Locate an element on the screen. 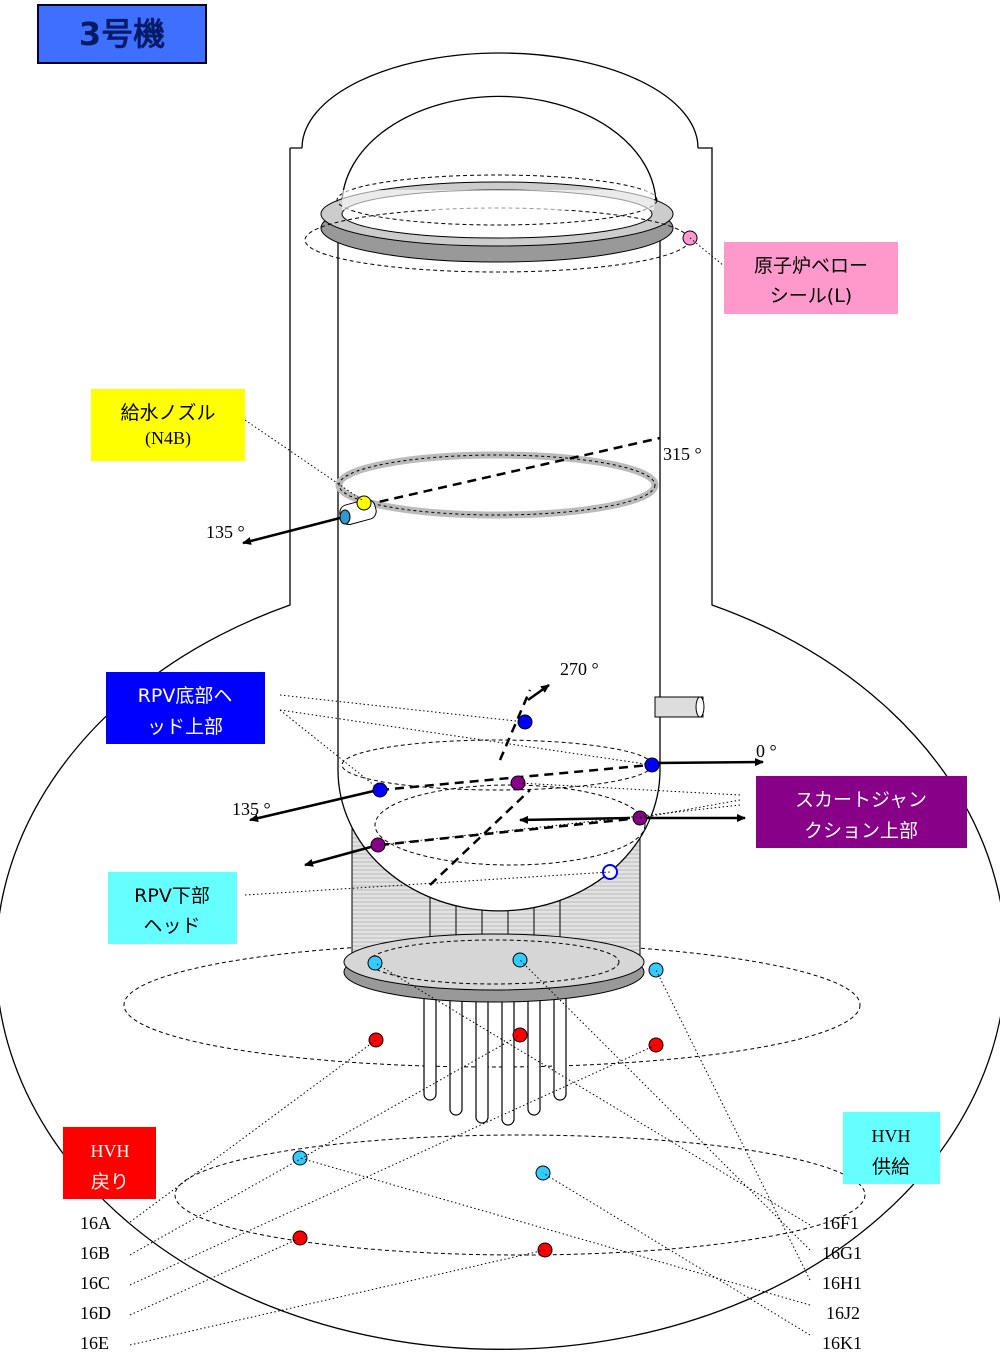 This screenshot has width=1000, height=1367. angle-label: 0 ° is located at coordinates (766, 751).